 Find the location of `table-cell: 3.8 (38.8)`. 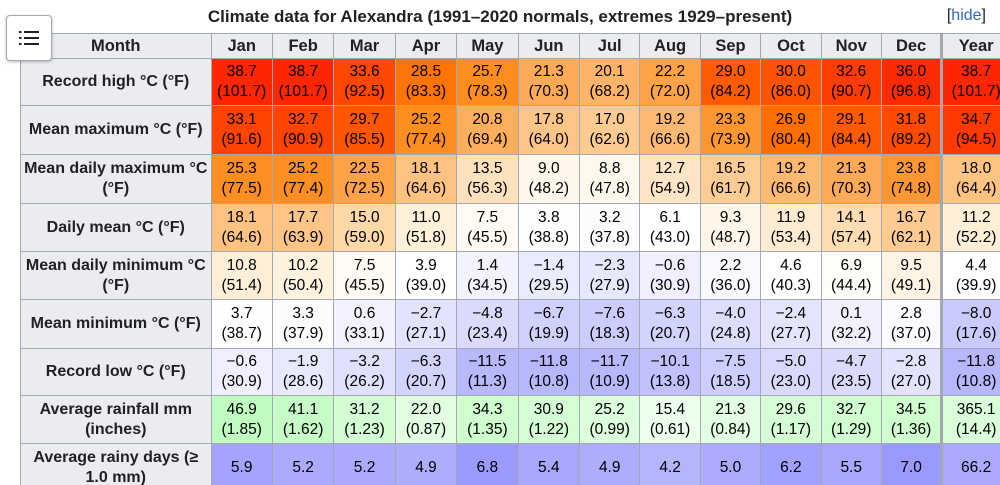

table-cell: 3.8 (38.8) is located at coordinates (549, 227).